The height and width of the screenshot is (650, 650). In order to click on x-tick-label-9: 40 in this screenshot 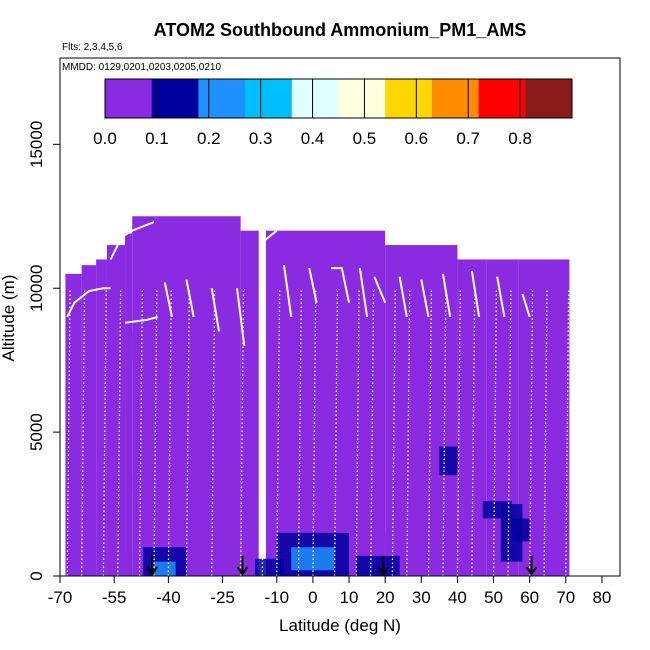, I will do `click(457, 597)`.